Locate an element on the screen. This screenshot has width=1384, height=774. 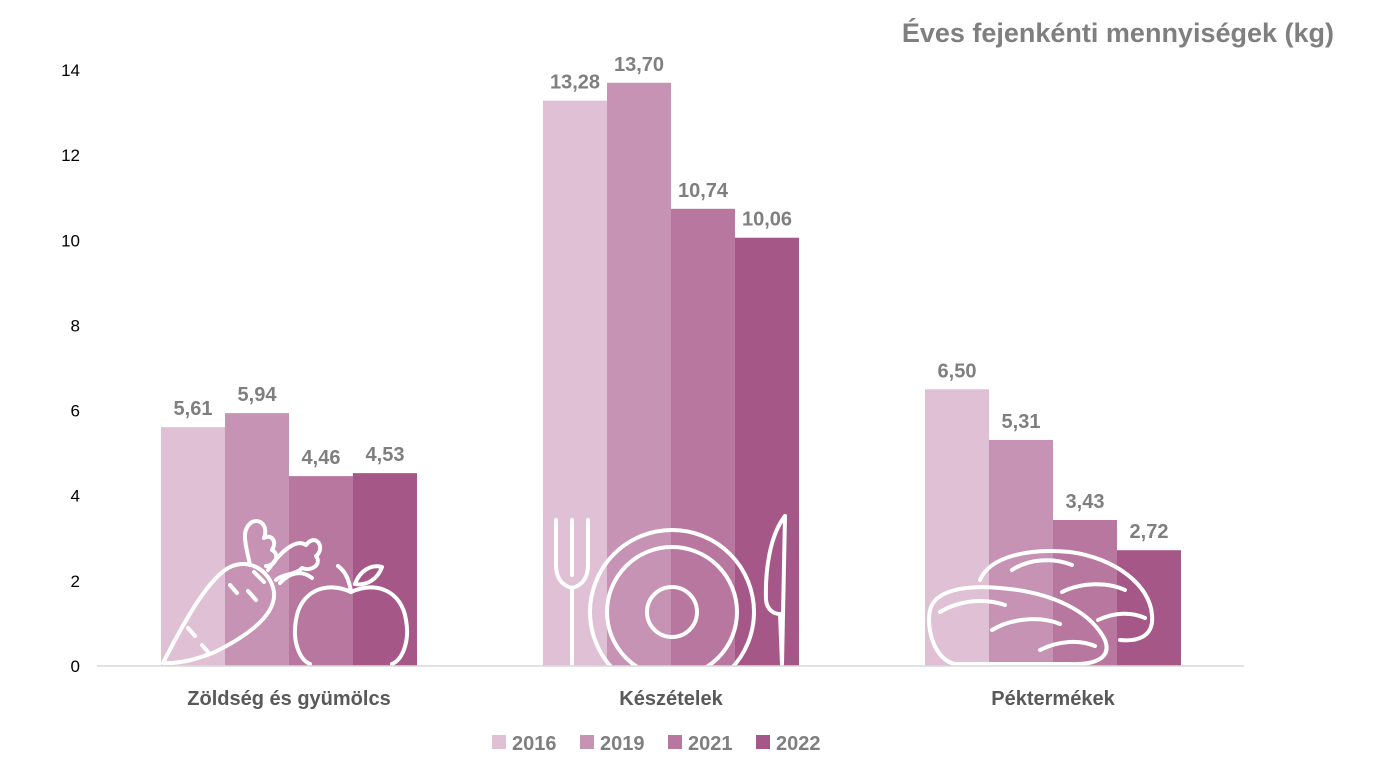
y-tick-label: 8 is located at coordinates (75, 325).